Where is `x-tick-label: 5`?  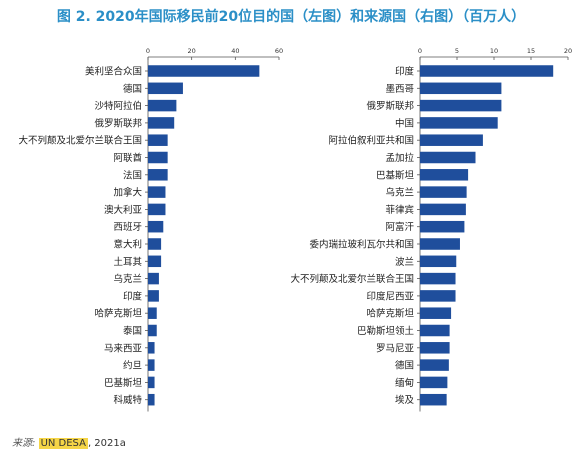
x-tick-label: 5 is located at coordinates (457, 51).